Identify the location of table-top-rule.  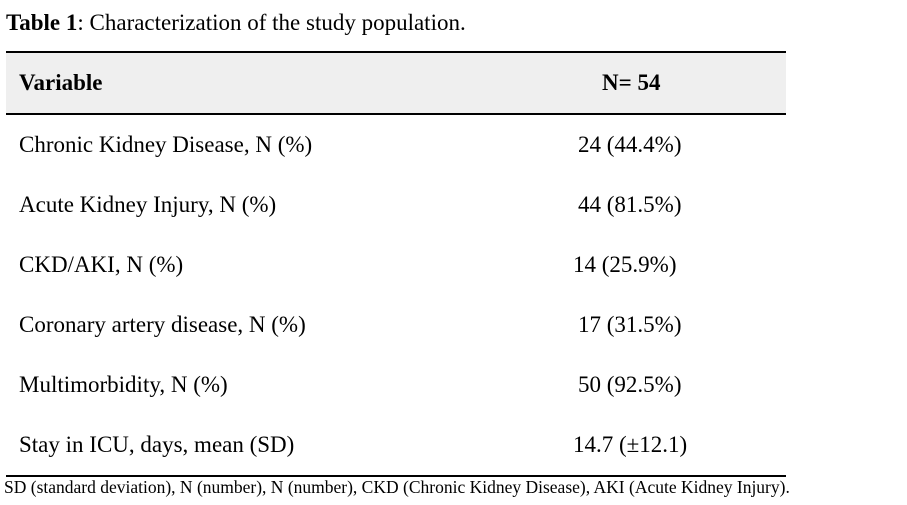
(396, 52).